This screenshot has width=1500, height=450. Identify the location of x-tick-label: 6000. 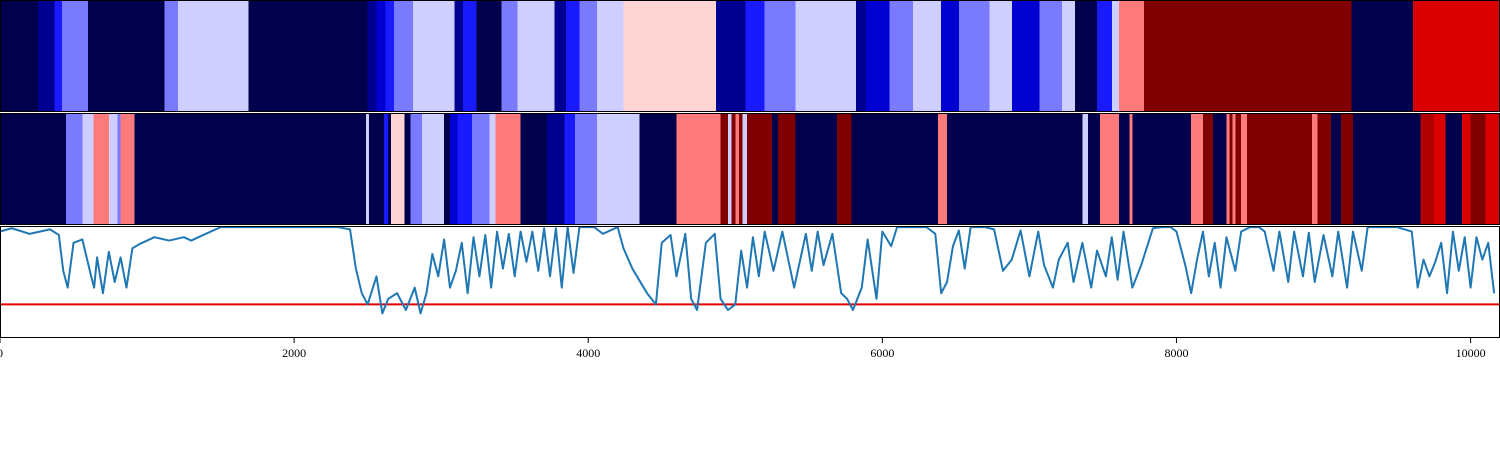
(882, 353).